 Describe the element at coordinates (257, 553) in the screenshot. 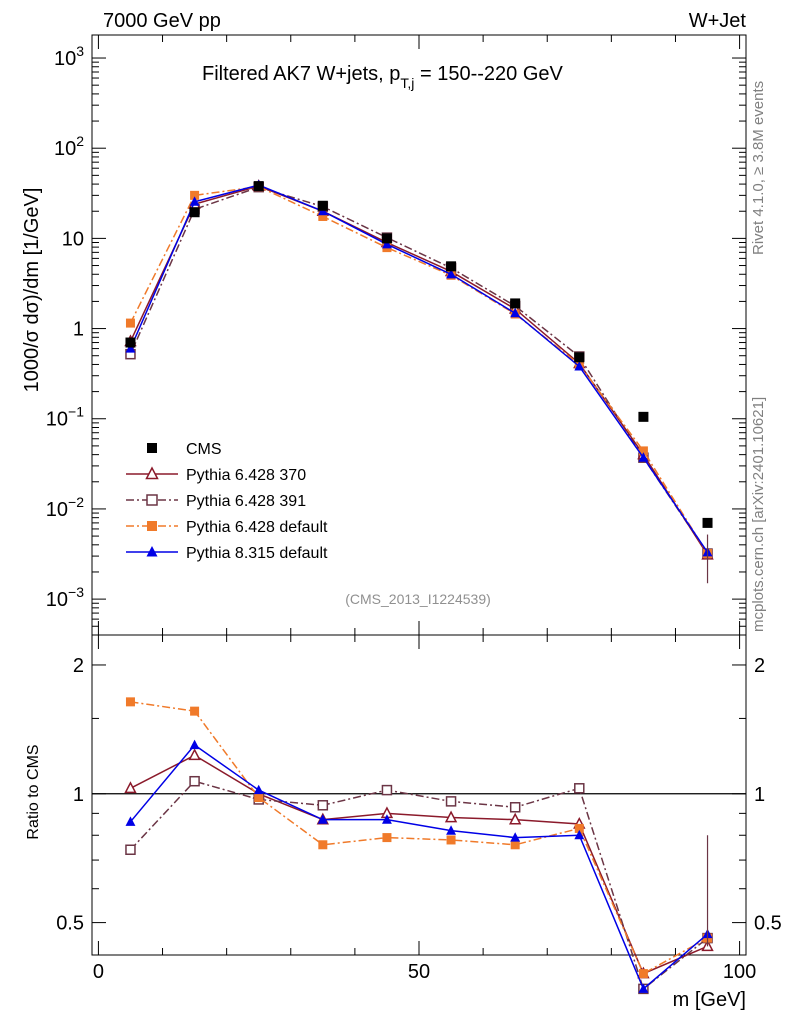

I see `legend-label: Pythia 8.315 default` at that location.